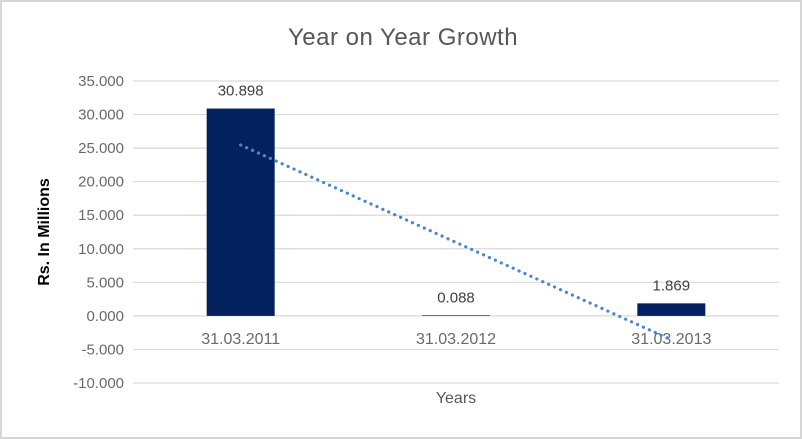 The height and width of the screenshot is (439, 802). What do you see at coordinates (98, 383) in the screenshot?
I see `y-tick-label: -10.000` at bounding box center [98, 383].